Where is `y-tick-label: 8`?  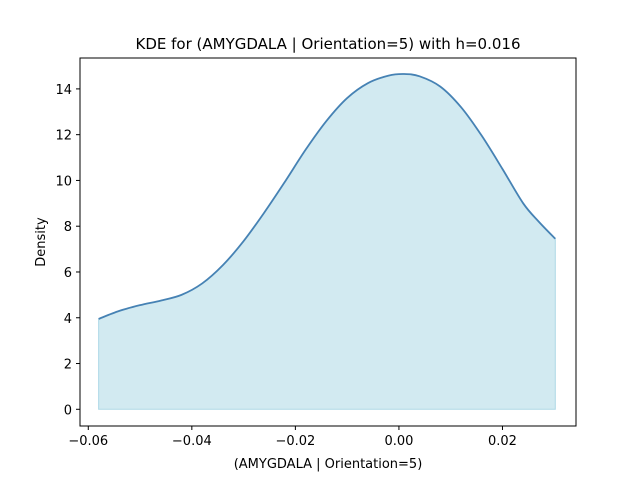 y-tick-label: 8 is located at coordinates (68, 227).